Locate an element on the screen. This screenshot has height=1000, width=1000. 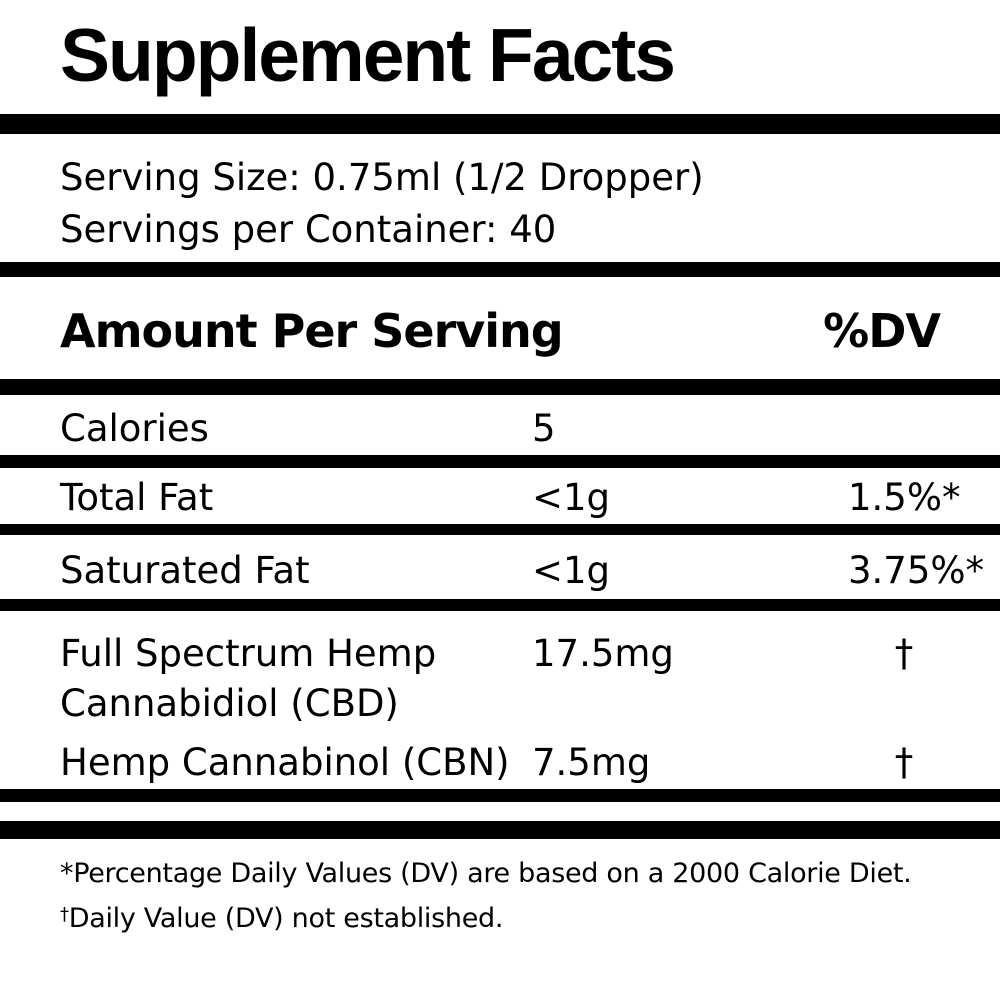
table-header-row: Amount Per Serving %DV is located at coordinates (500, 328).